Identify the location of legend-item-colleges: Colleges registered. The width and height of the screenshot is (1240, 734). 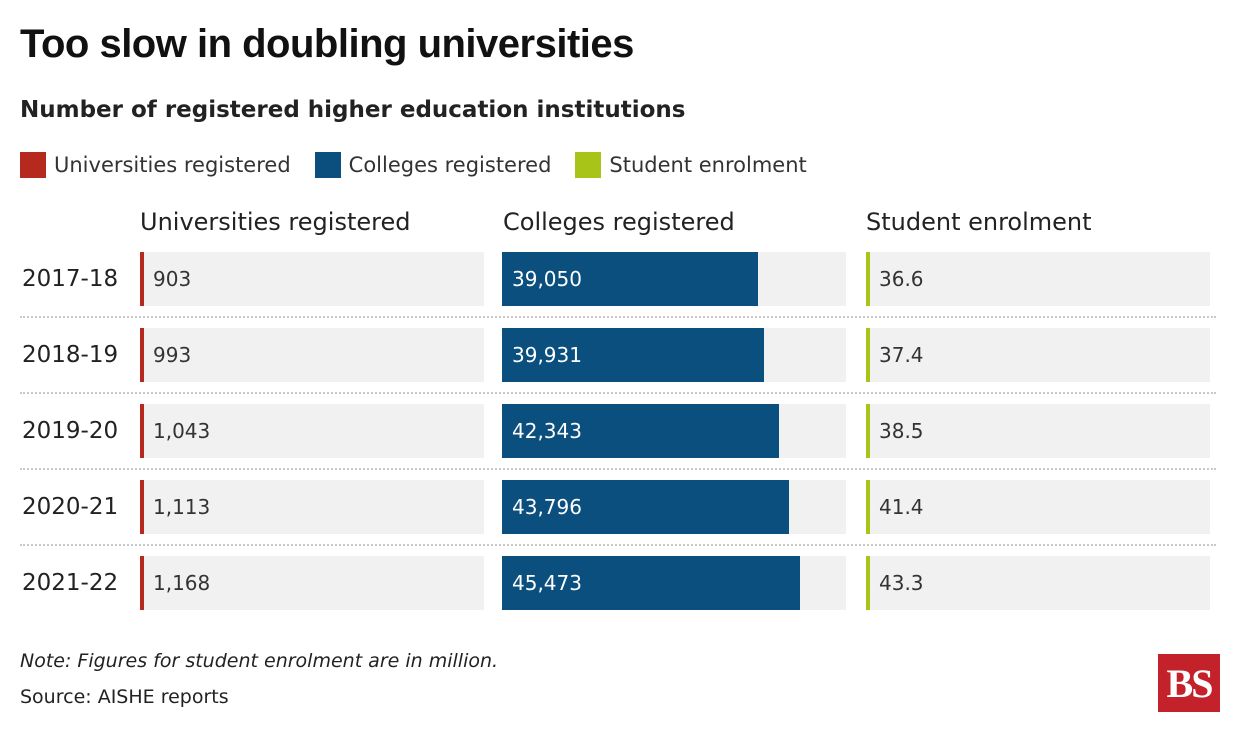
(433, 165).